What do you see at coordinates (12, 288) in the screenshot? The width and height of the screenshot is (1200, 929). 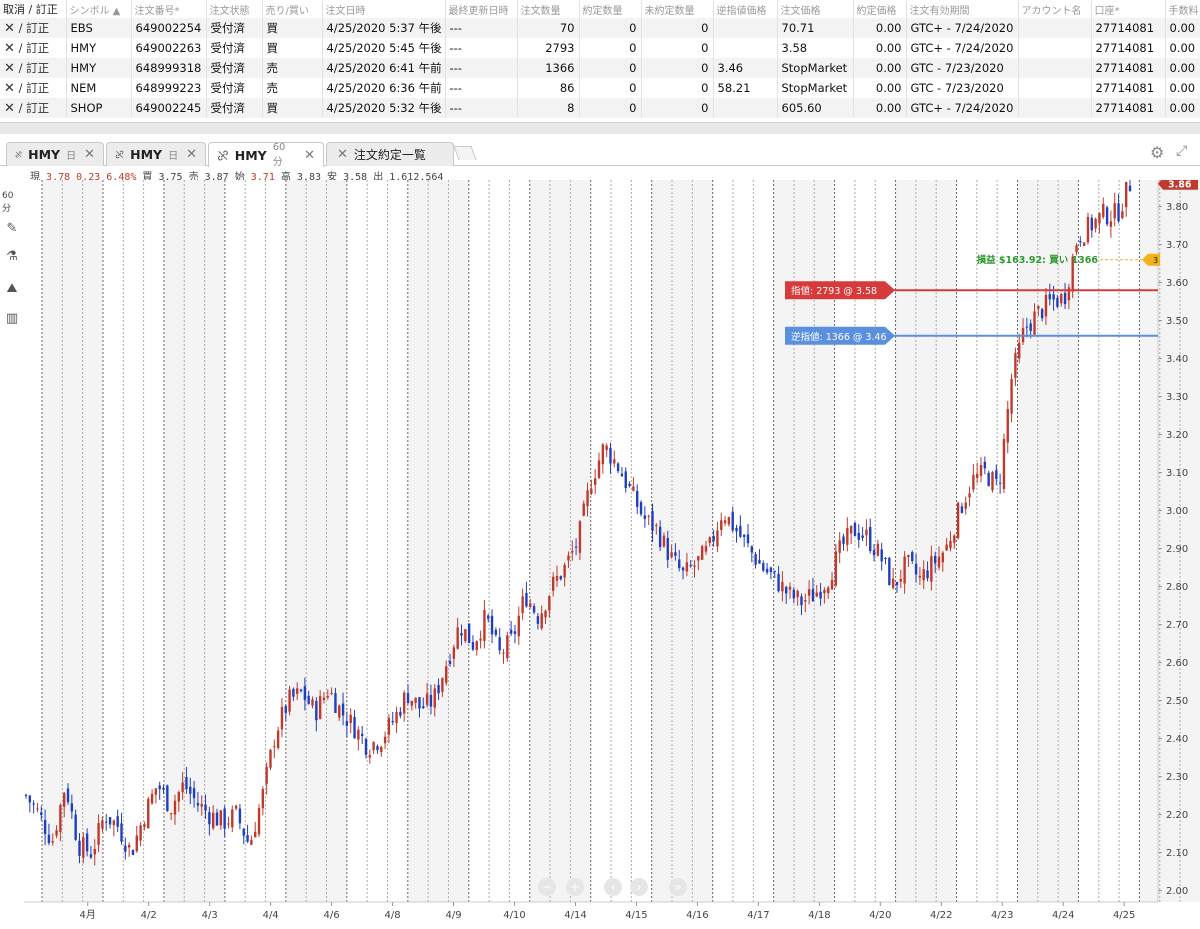 I see `mountain-chart-icon: ⛰` at bounding box center [12, 288].